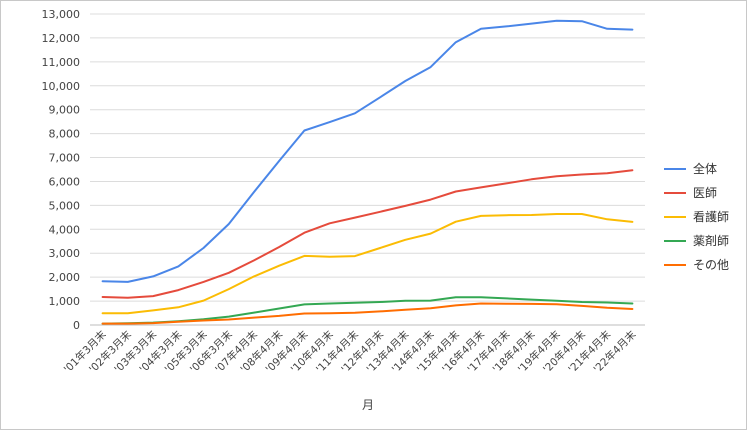 Image resolution: width=747 pixels, height=430 pixels. What do you see at coordinates (65, 158) in the screenshot?
I see `y-tick-label: 7,000` at bounding box center [65, 158].